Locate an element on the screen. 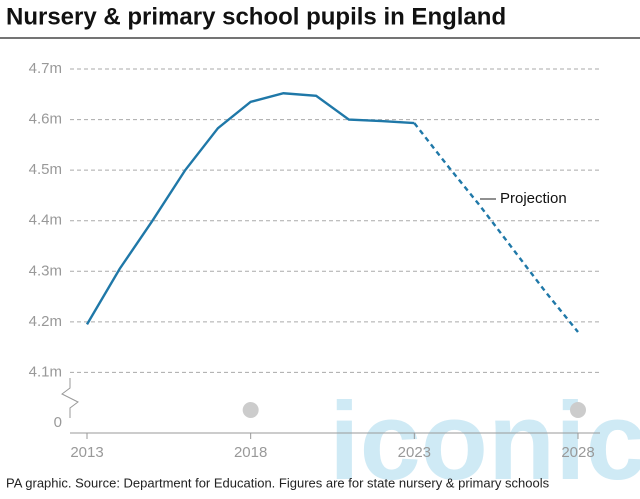  y-tick-label: 4.2m is located at coordinates (45, 321).